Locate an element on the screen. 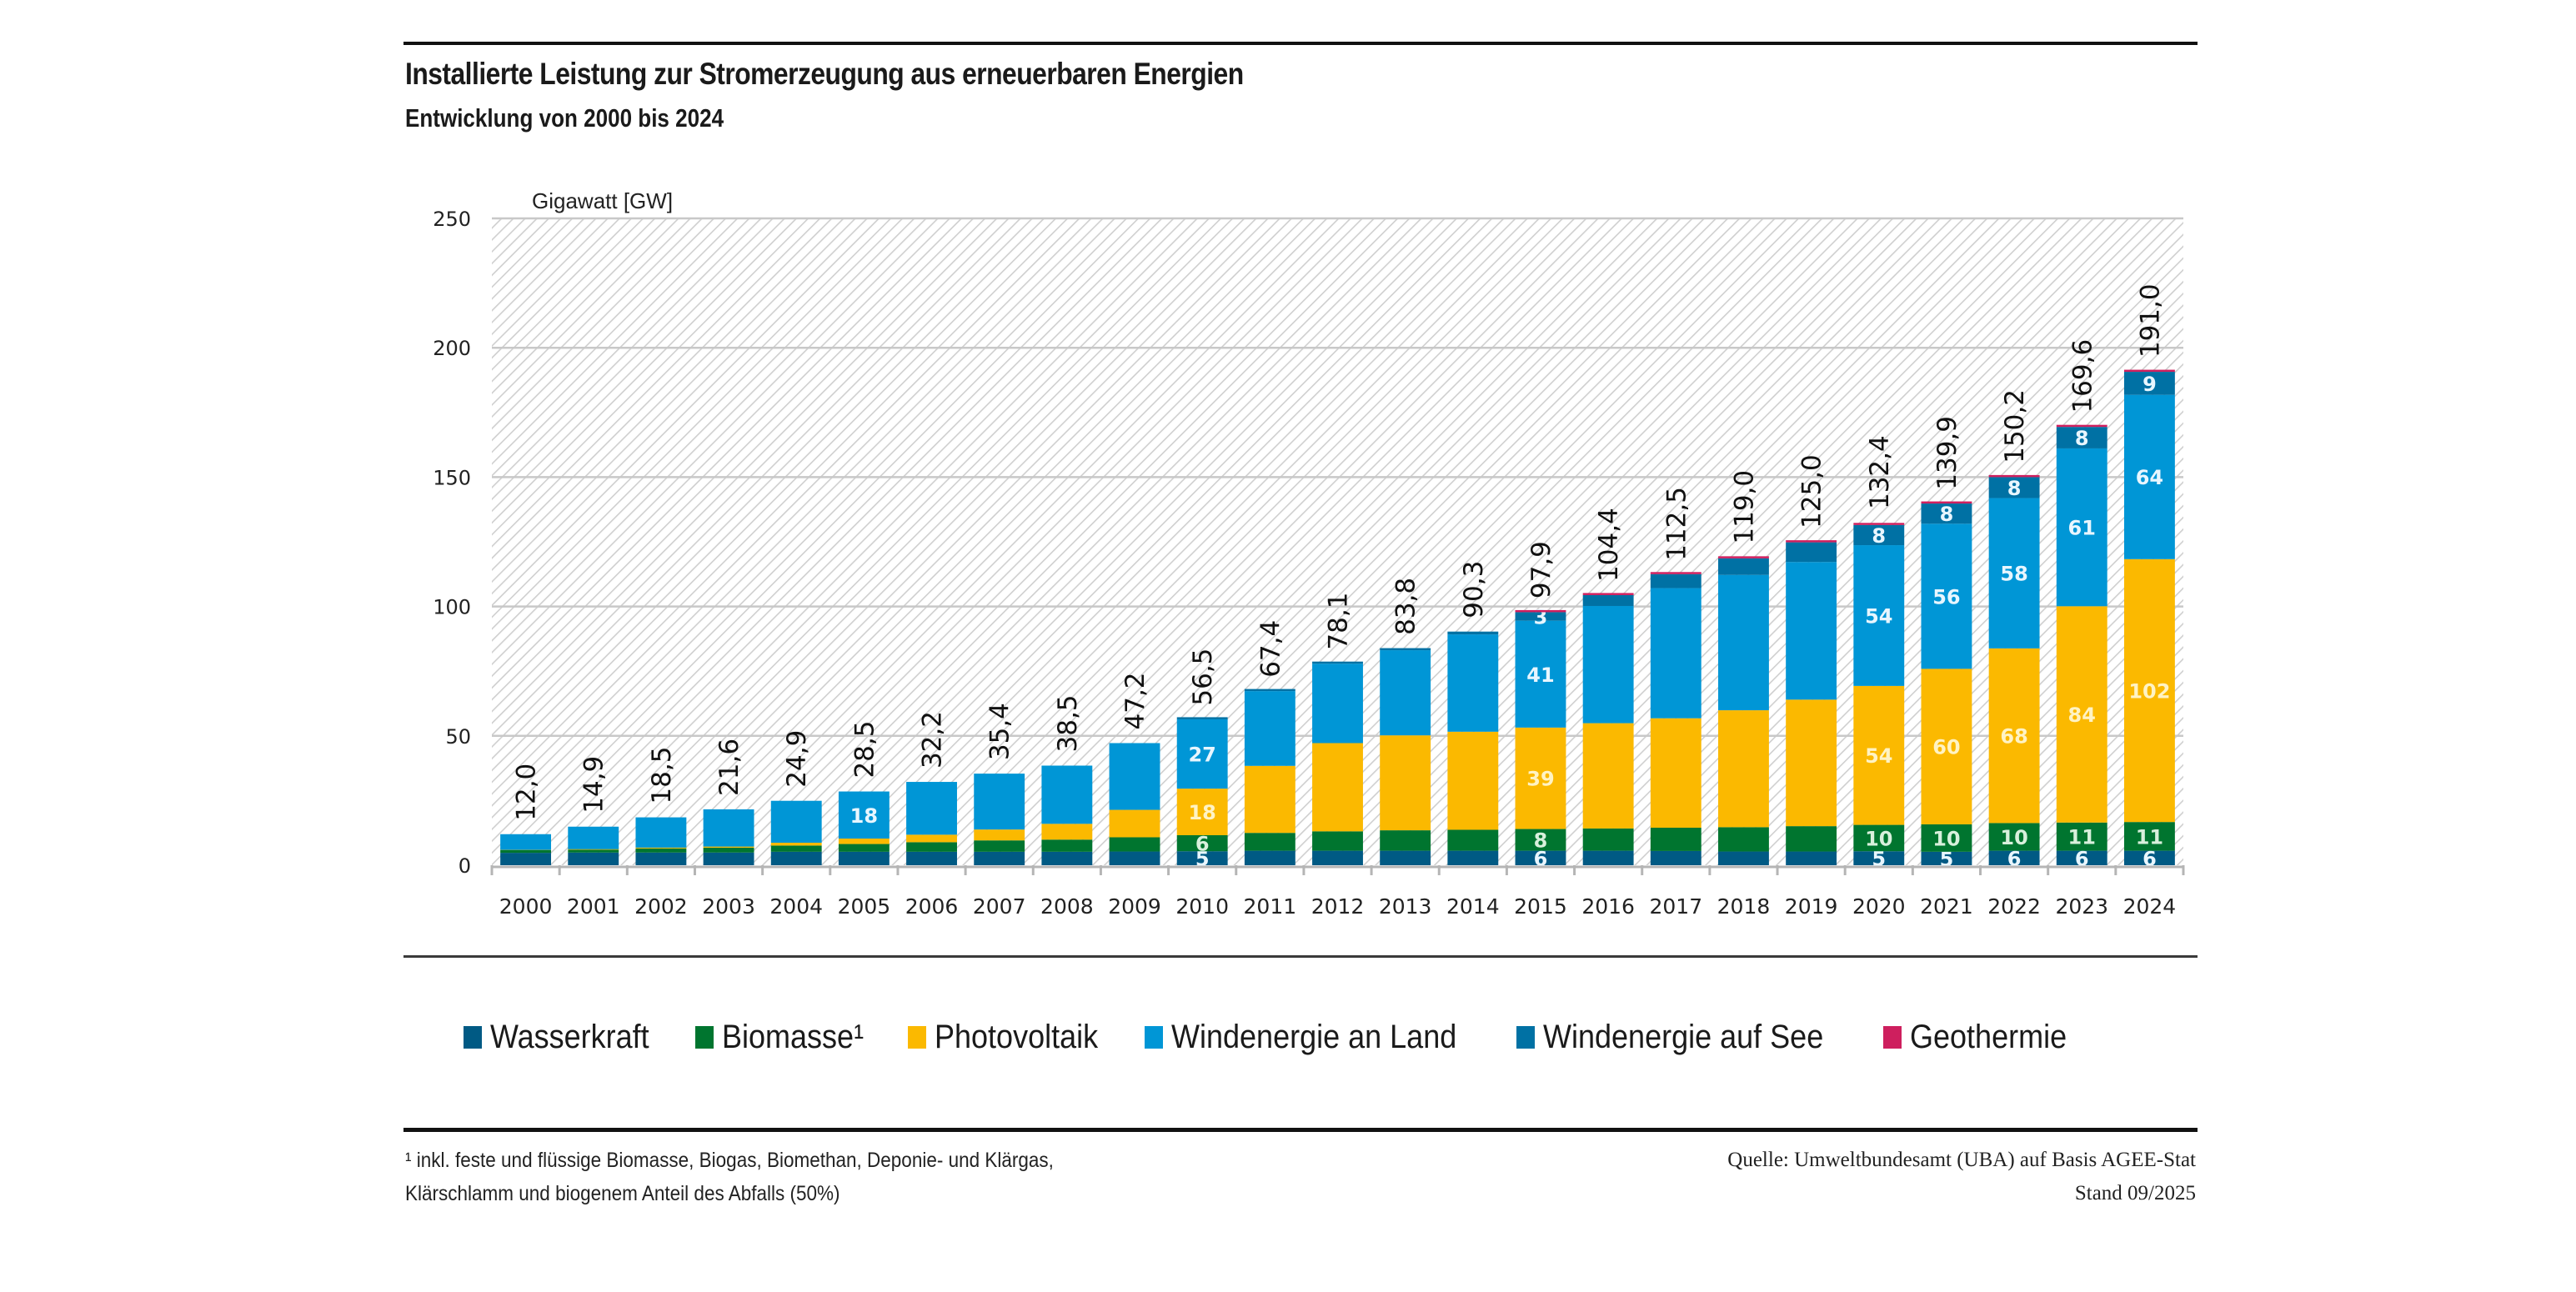 The width and height of the screenshot is (2576, 1292). legend-item-biomasse: Biomasse¹ is located at coordinates (787, 1037).